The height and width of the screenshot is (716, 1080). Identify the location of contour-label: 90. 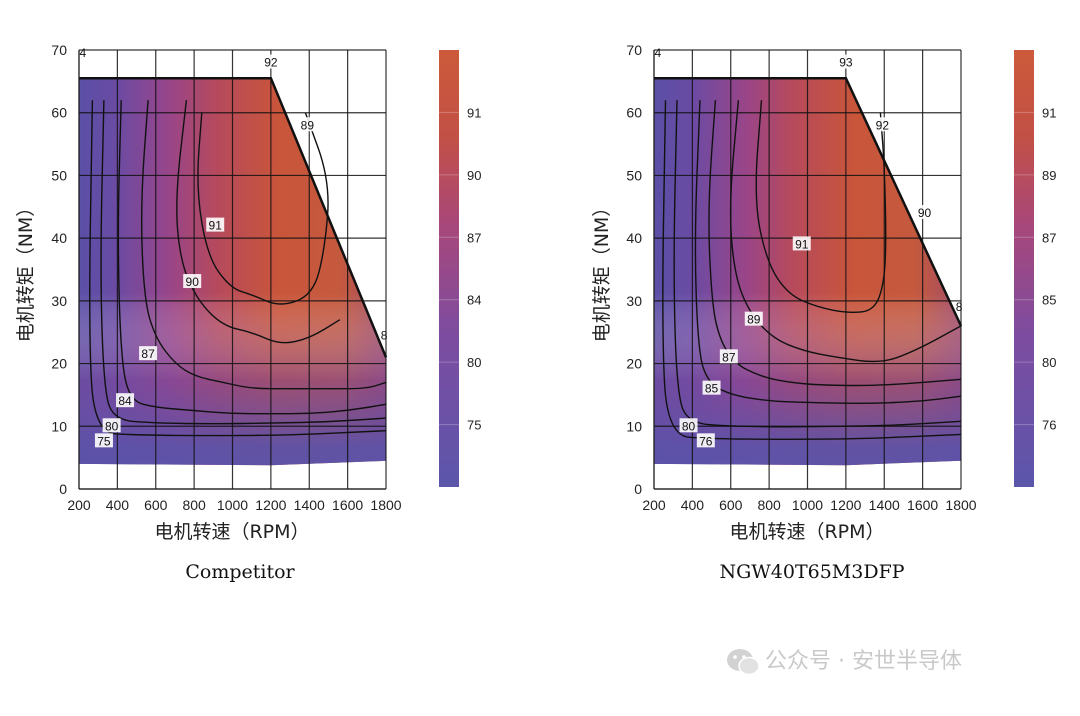
(924, 212).